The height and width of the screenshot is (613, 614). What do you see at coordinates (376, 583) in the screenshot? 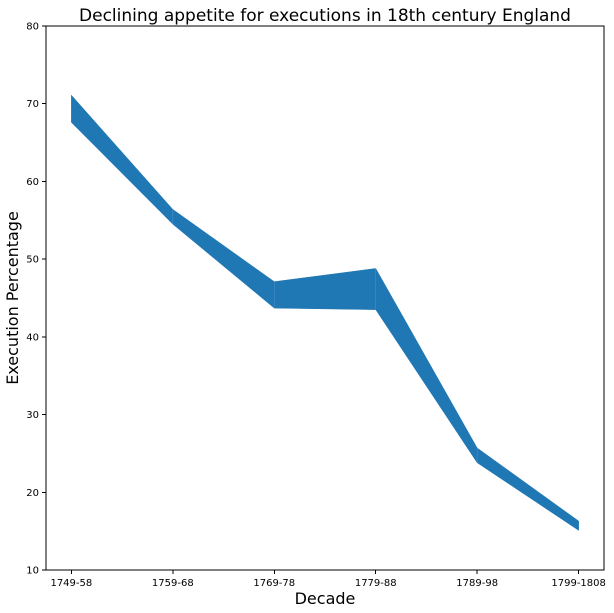
I see `x-tick-label: 1779-88` at bounding box center [376, 583].